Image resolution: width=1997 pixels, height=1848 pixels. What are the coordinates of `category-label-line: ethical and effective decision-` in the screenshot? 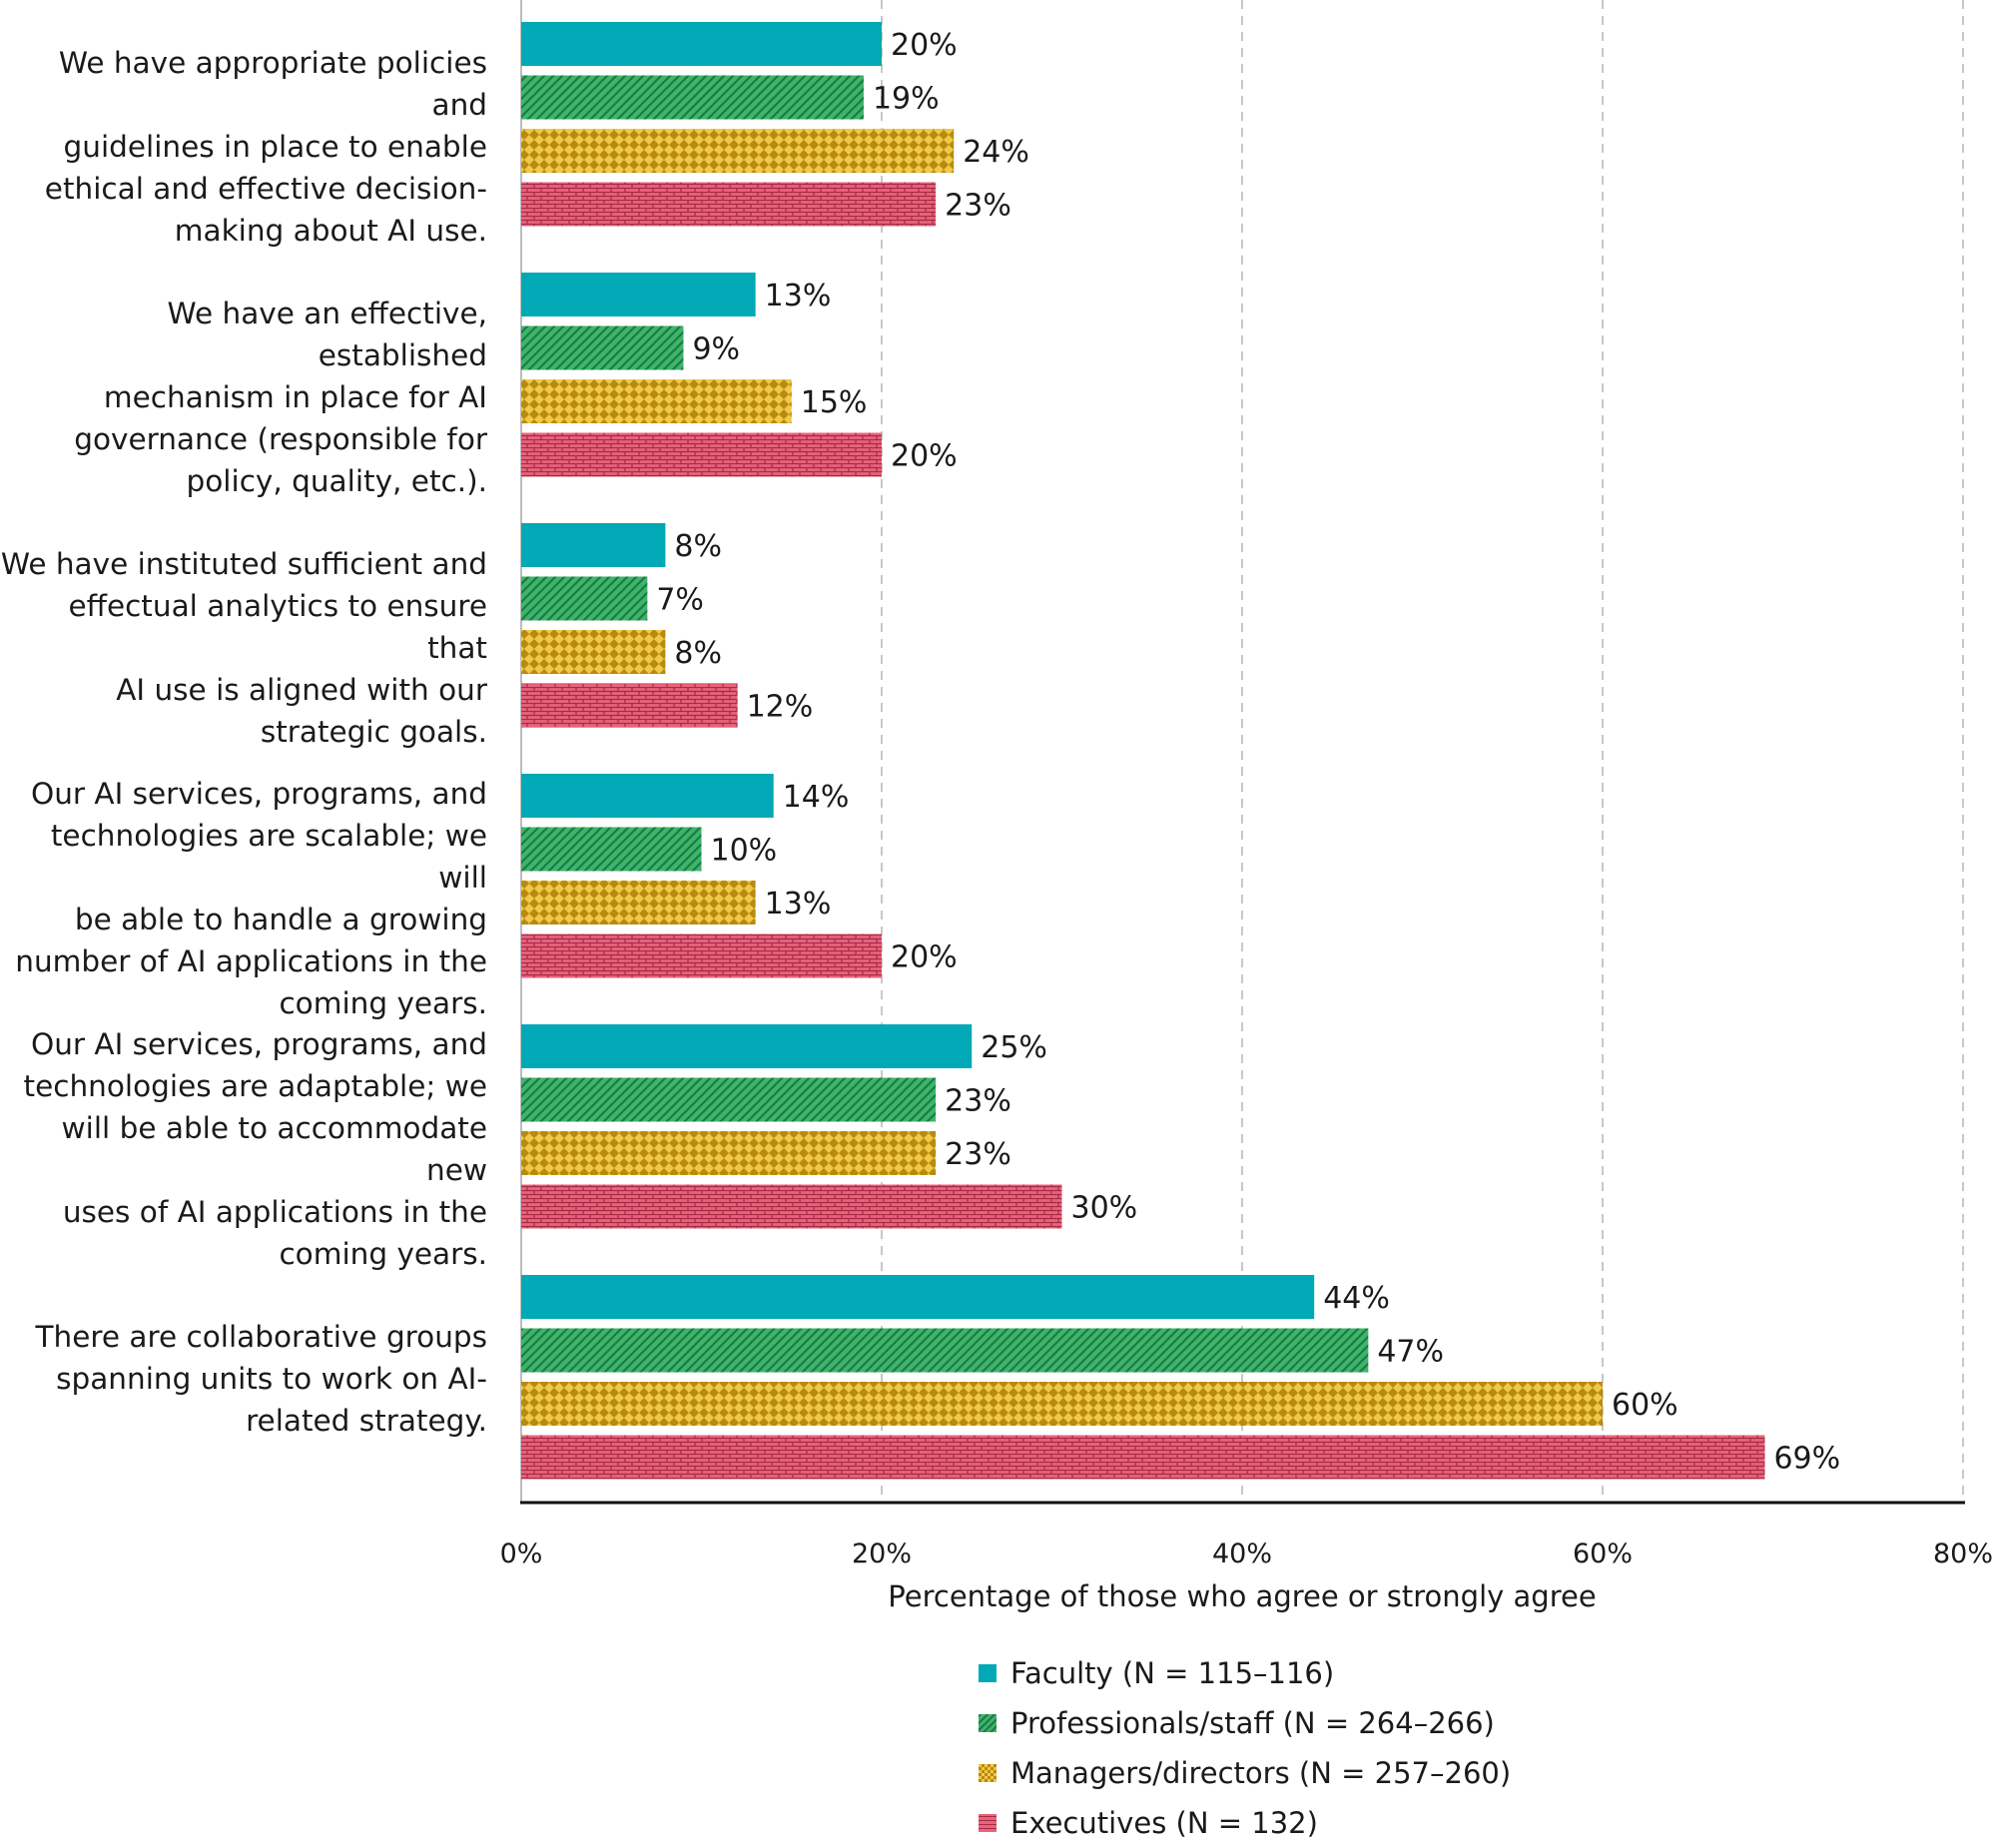 It's located at (265, 189).